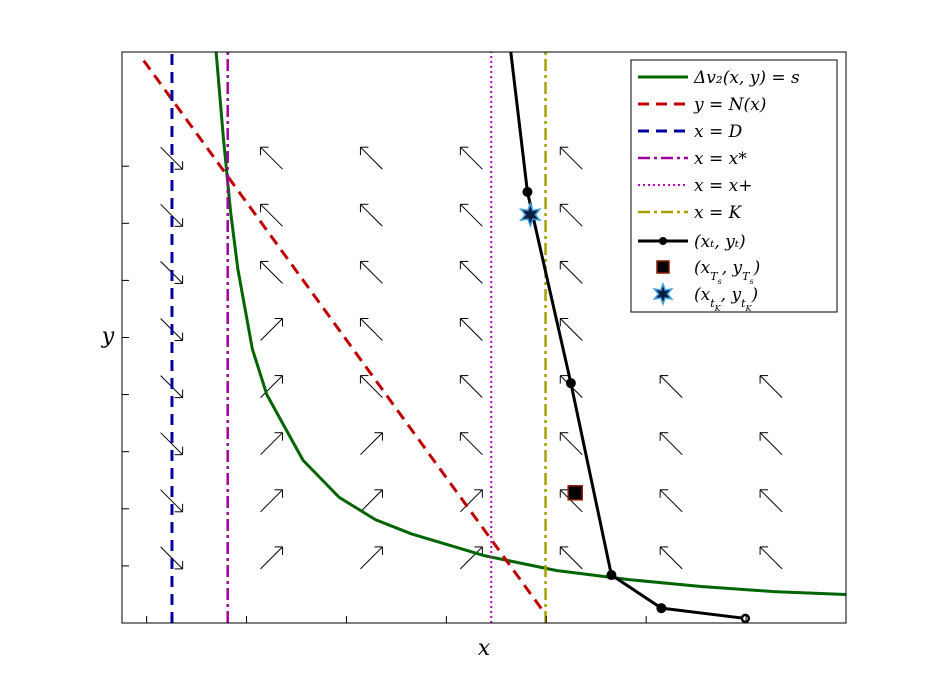 The height and width of the screenshot is (700, 934). I want to click on legend-entry-x-plus: x = x+, so click(695, 186).